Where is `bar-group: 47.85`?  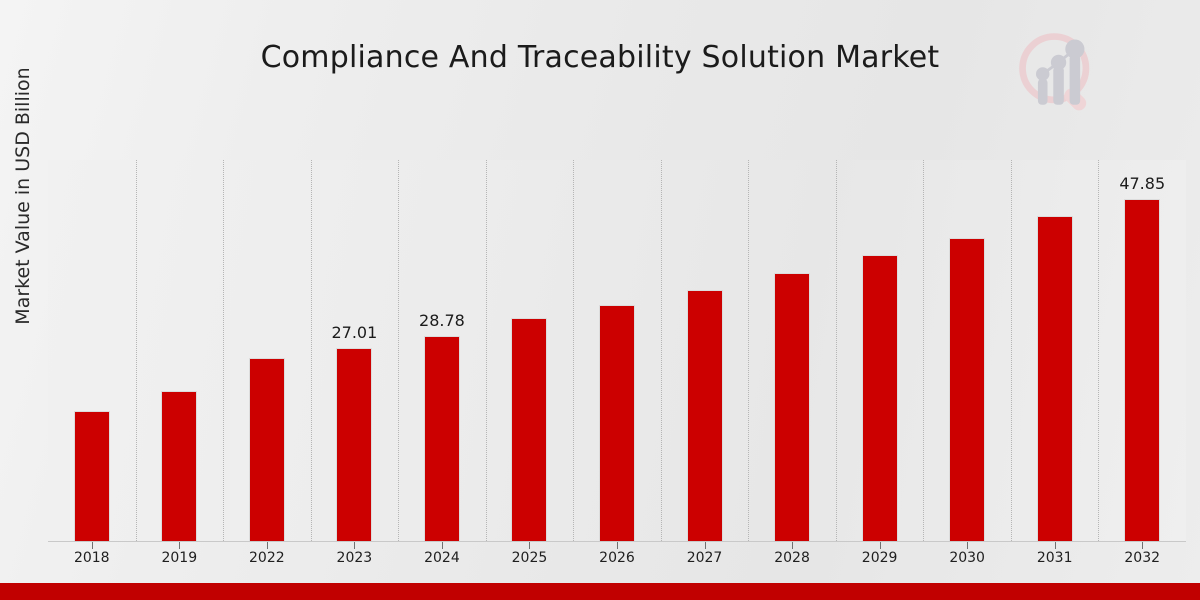 bar-group: 47.85 is located at coordinates (1142, 350).